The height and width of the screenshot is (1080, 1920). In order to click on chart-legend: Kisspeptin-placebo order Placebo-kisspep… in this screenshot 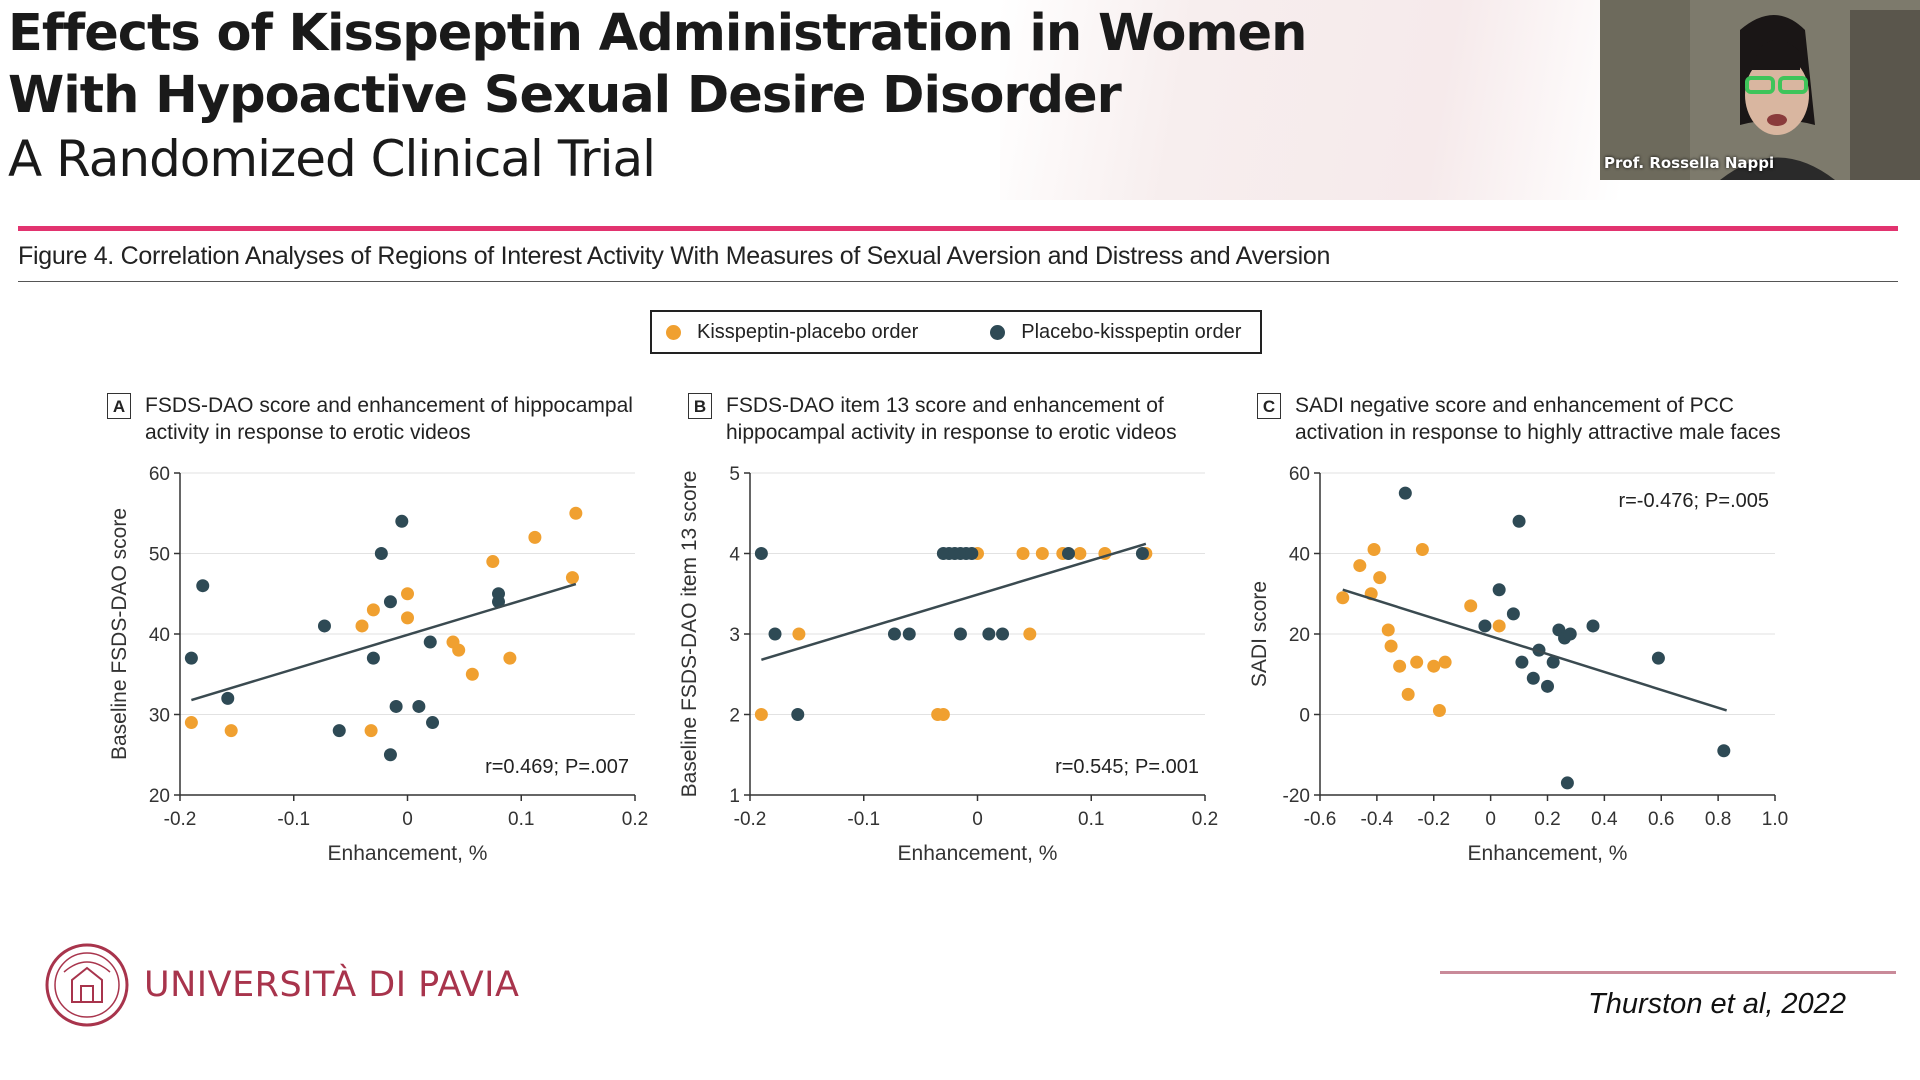, I will do `click(956, 332)`.